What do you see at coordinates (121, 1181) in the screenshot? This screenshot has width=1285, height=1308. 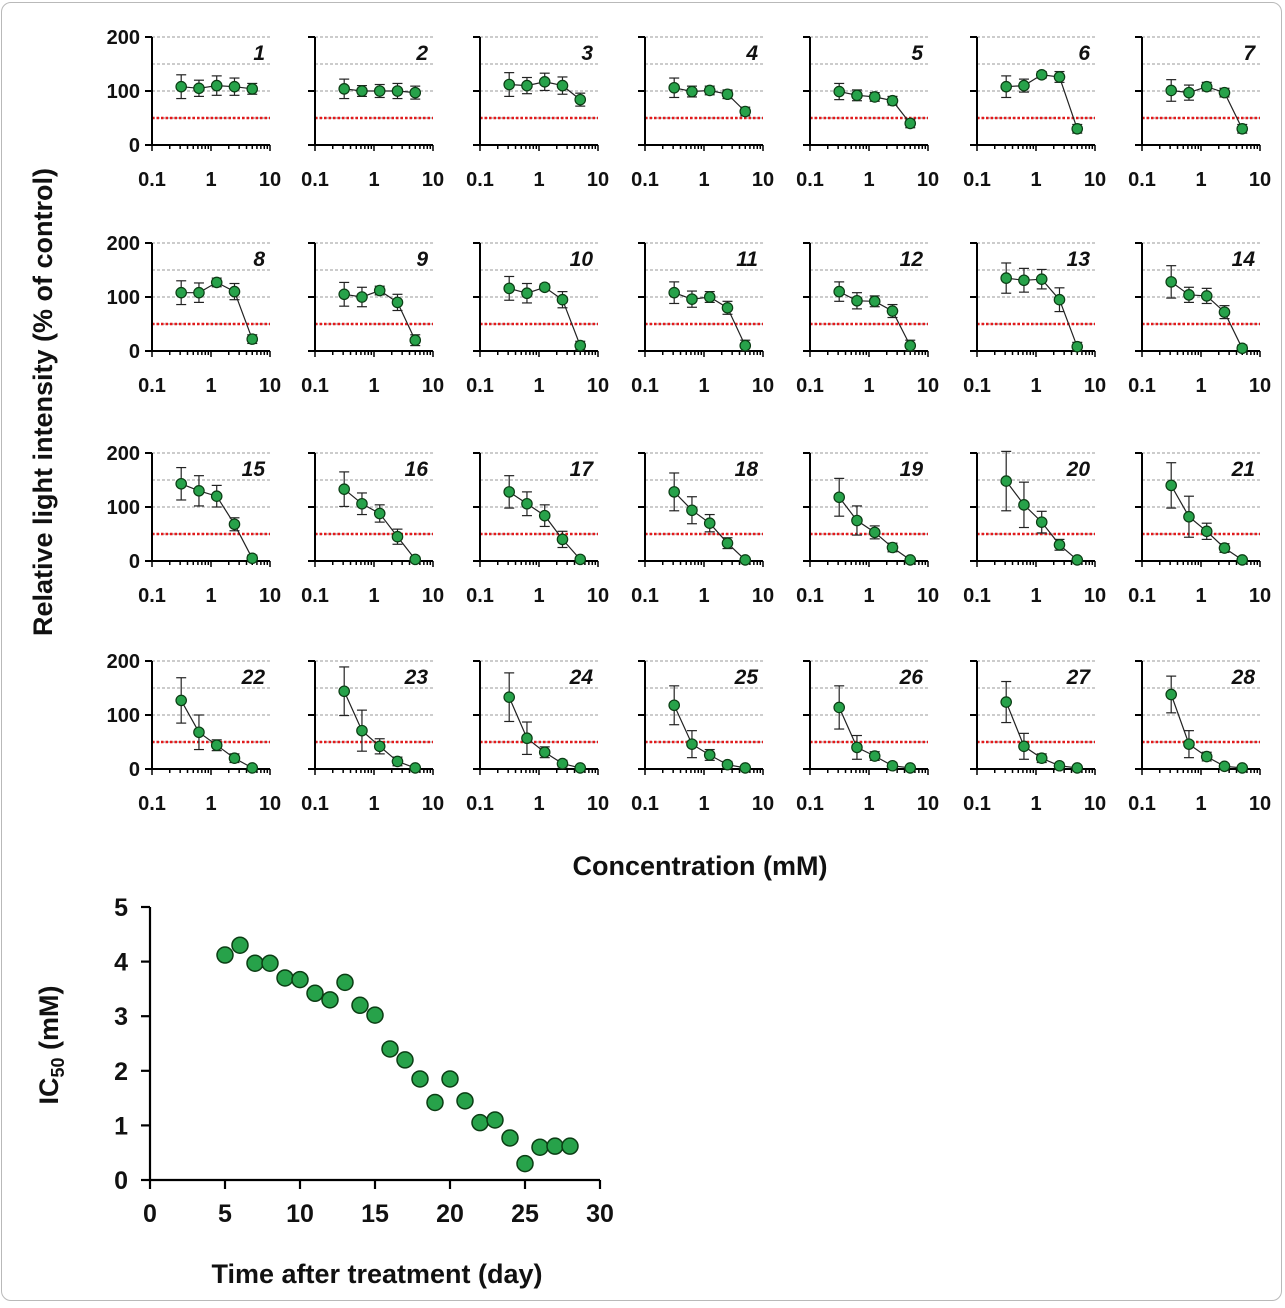 I see `ic50-y-tick-label: 0` at bounding box center [121, 1181].